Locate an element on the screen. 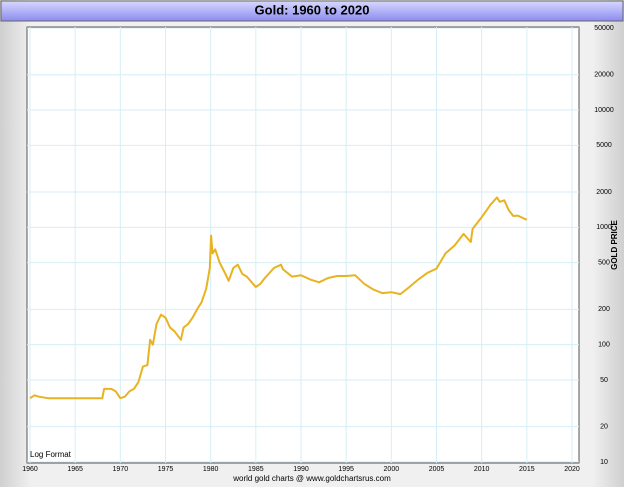  y-axis-label: GOLD PRICE is located at coordinates (614, 244).